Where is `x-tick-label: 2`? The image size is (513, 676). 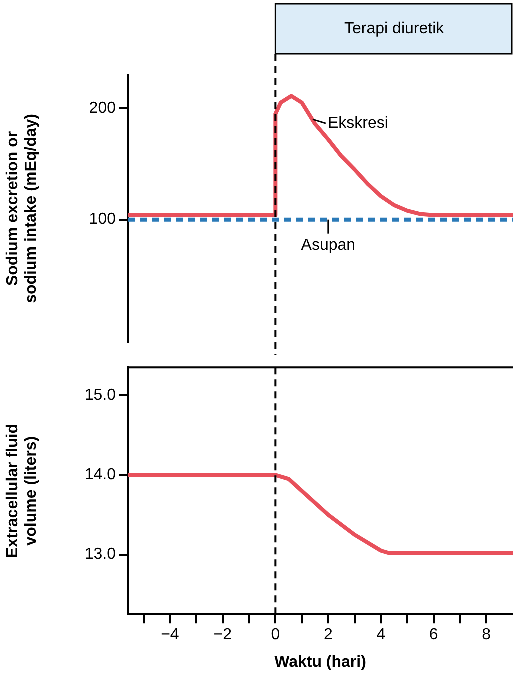
x-tick-label: 2 is located at coordinates (328, 635).